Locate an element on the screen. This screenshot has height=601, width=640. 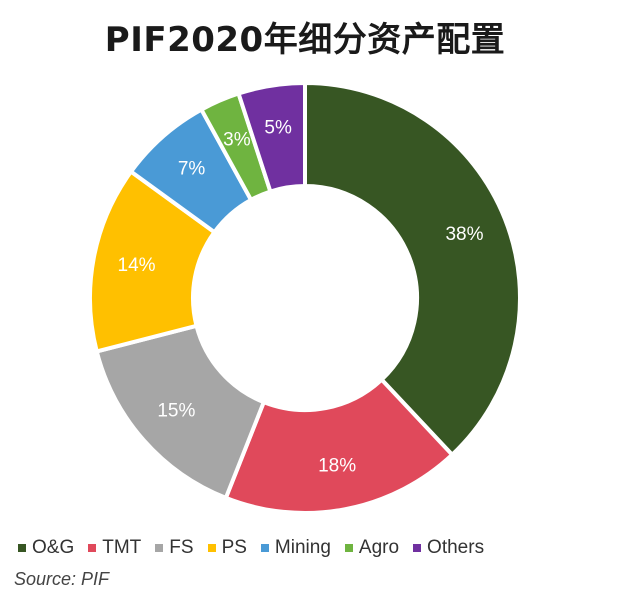
legend-label: PS is located at coordinates (234, 547).